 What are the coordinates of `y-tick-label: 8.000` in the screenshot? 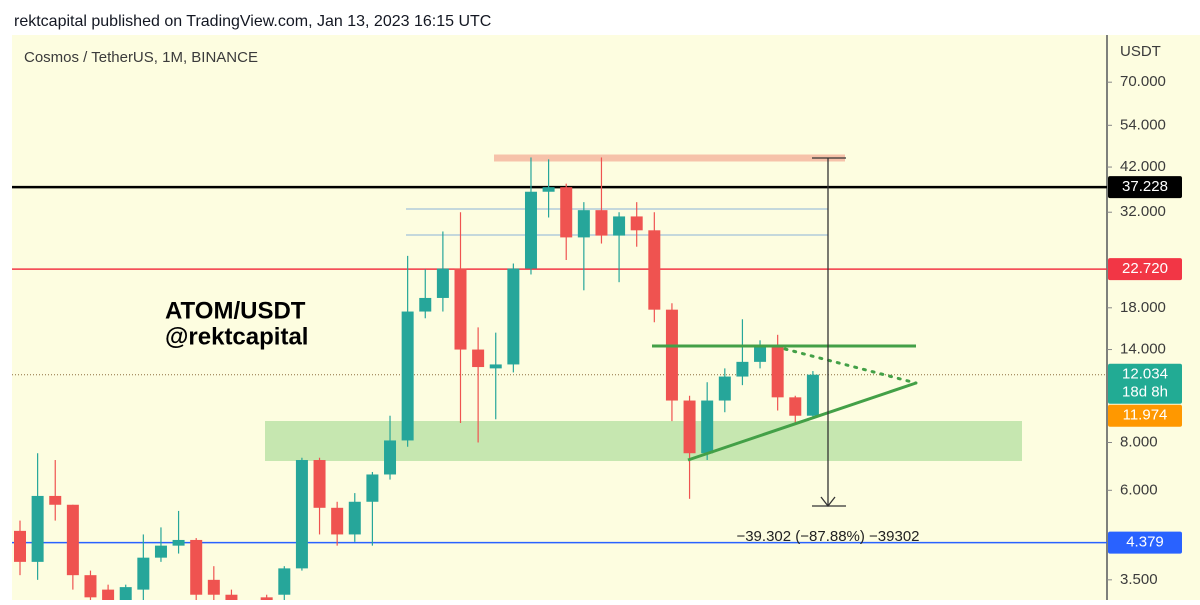 It's located at (1139, 441).